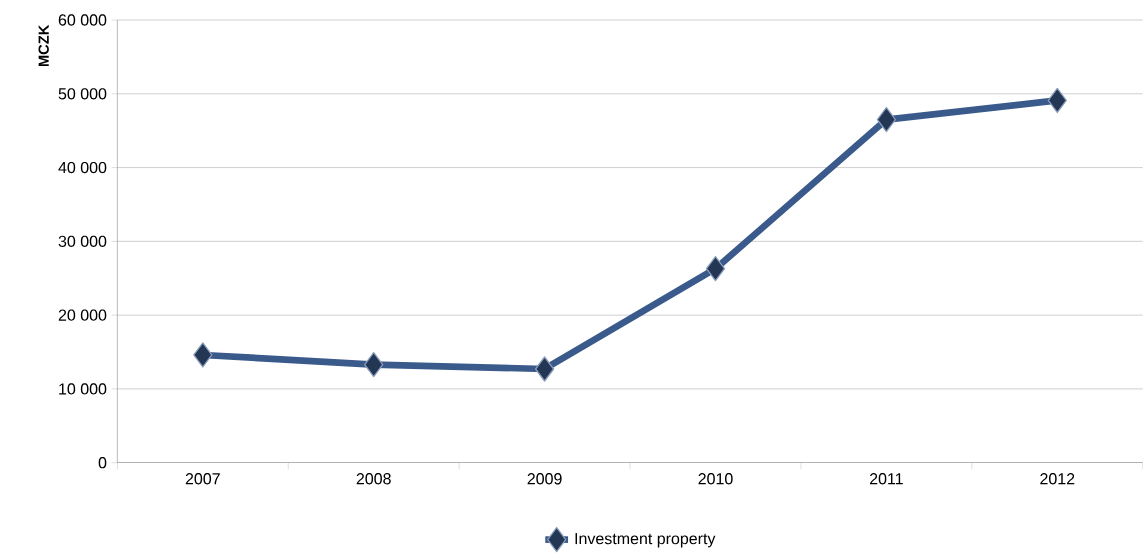 The width and height of the screenshot is (1143, 554). I want to click on x-tick-label: 2011, so click(886, 478).